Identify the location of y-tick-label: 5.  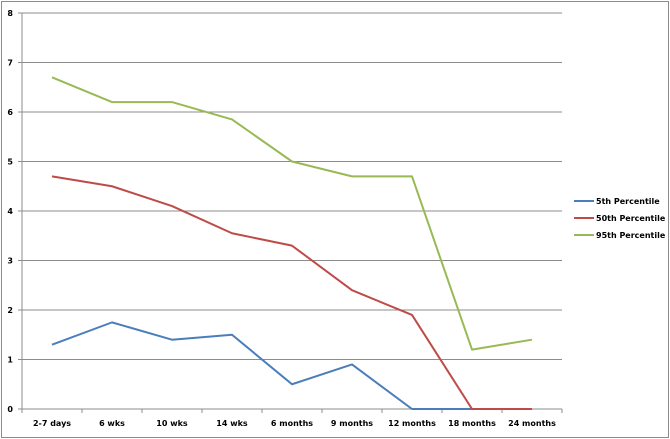
(10, 162).